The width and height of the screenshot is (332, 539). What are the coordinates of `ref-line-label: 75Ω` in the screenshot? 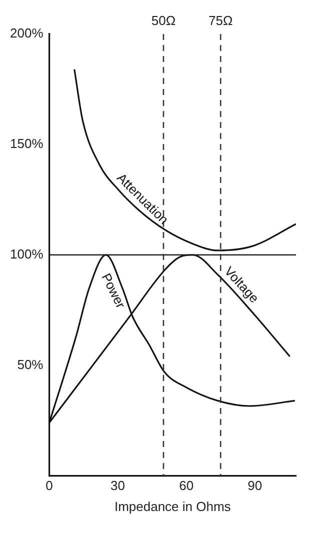 It's located at (220, 20).